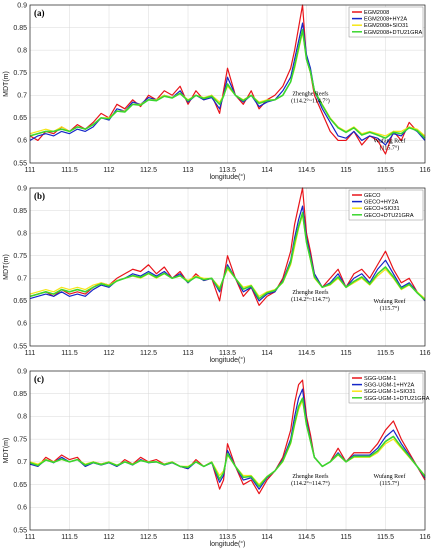 The height and width of the screenshot is (550, 433). What do you see at coordinates (386, 26) in the screenshot?
I see `legend-entry: EGM2008+SIO31` at bounding box center [386, 26].